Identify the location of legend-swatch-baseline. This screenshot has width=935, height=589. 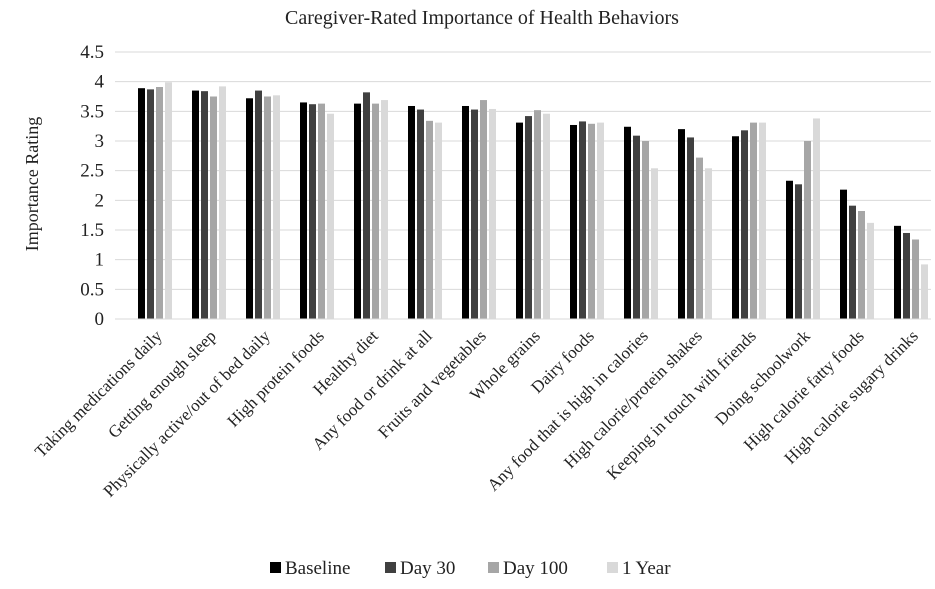
(275, 567).